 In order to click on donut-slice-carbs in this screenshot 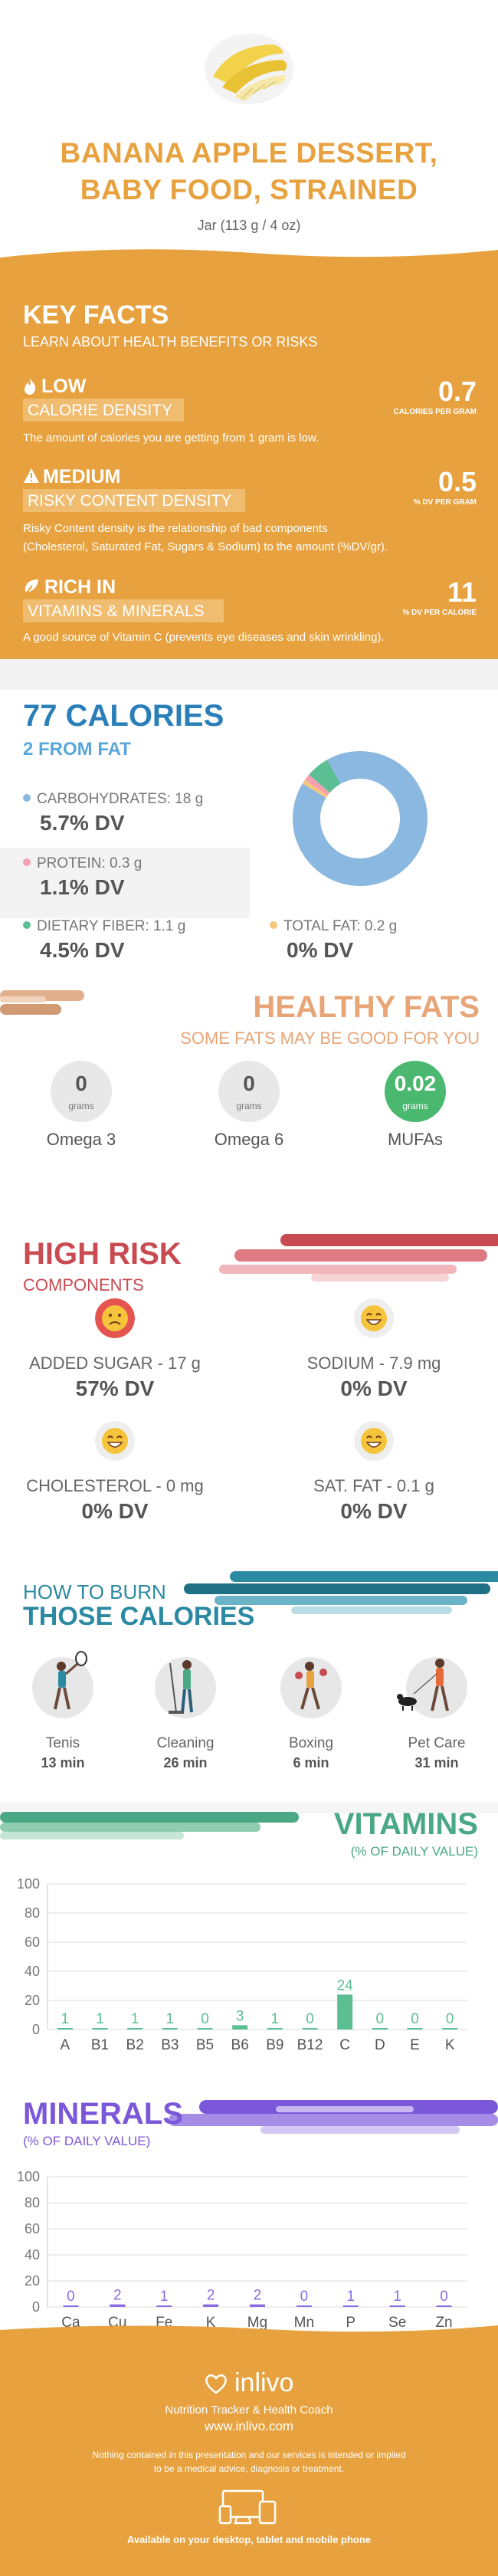, I will do `click(360, 818)`.